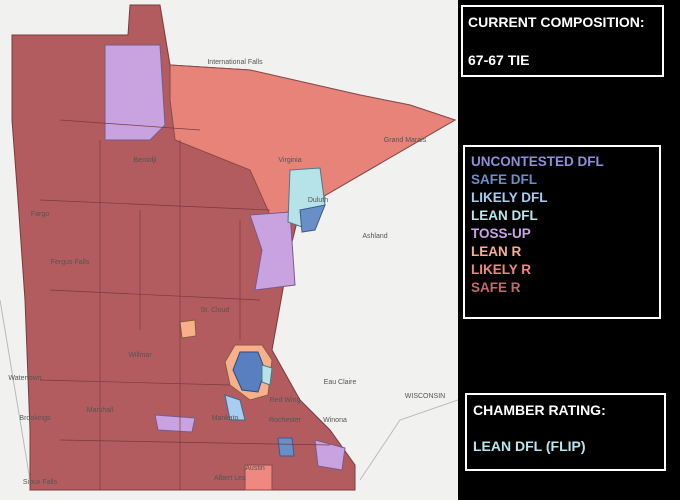  Describe the element at coordinates (140, 355) in the screenshot. I see `map-label: Willmar` at that location.